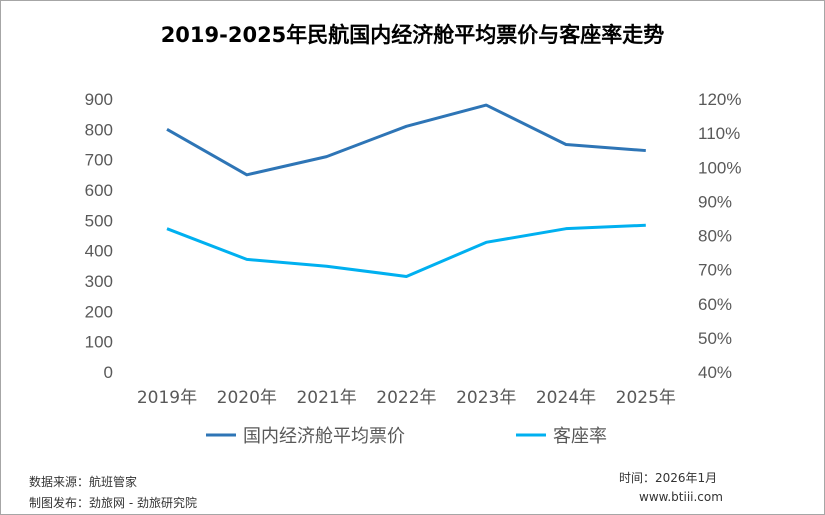 Image resolution: width=825 pixels, height=515 pixels. What do you see at coordinates (99, 190) in the screenshot?
I see `left-axis-tick-label: 600` at bounding box center [99, 190].